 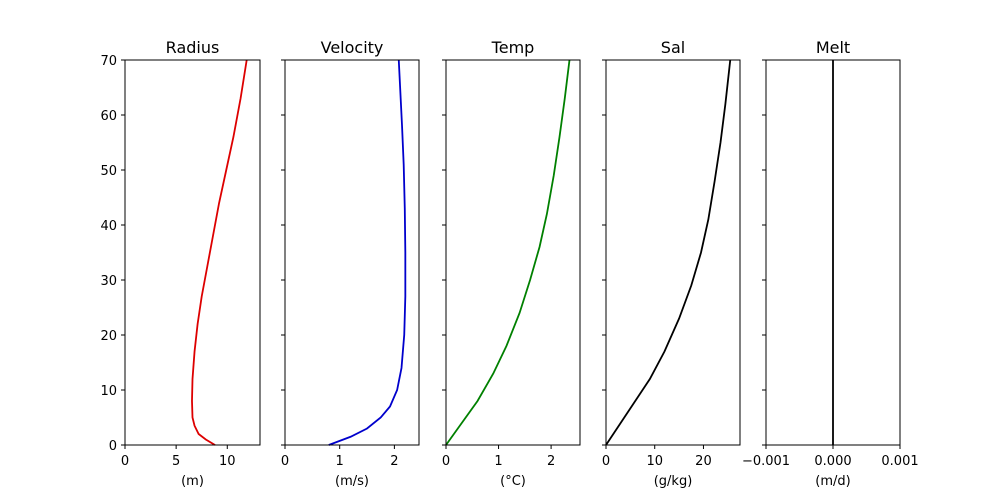 I want to click on radius-x-axis-label: (m), so click(x=192, y=481).